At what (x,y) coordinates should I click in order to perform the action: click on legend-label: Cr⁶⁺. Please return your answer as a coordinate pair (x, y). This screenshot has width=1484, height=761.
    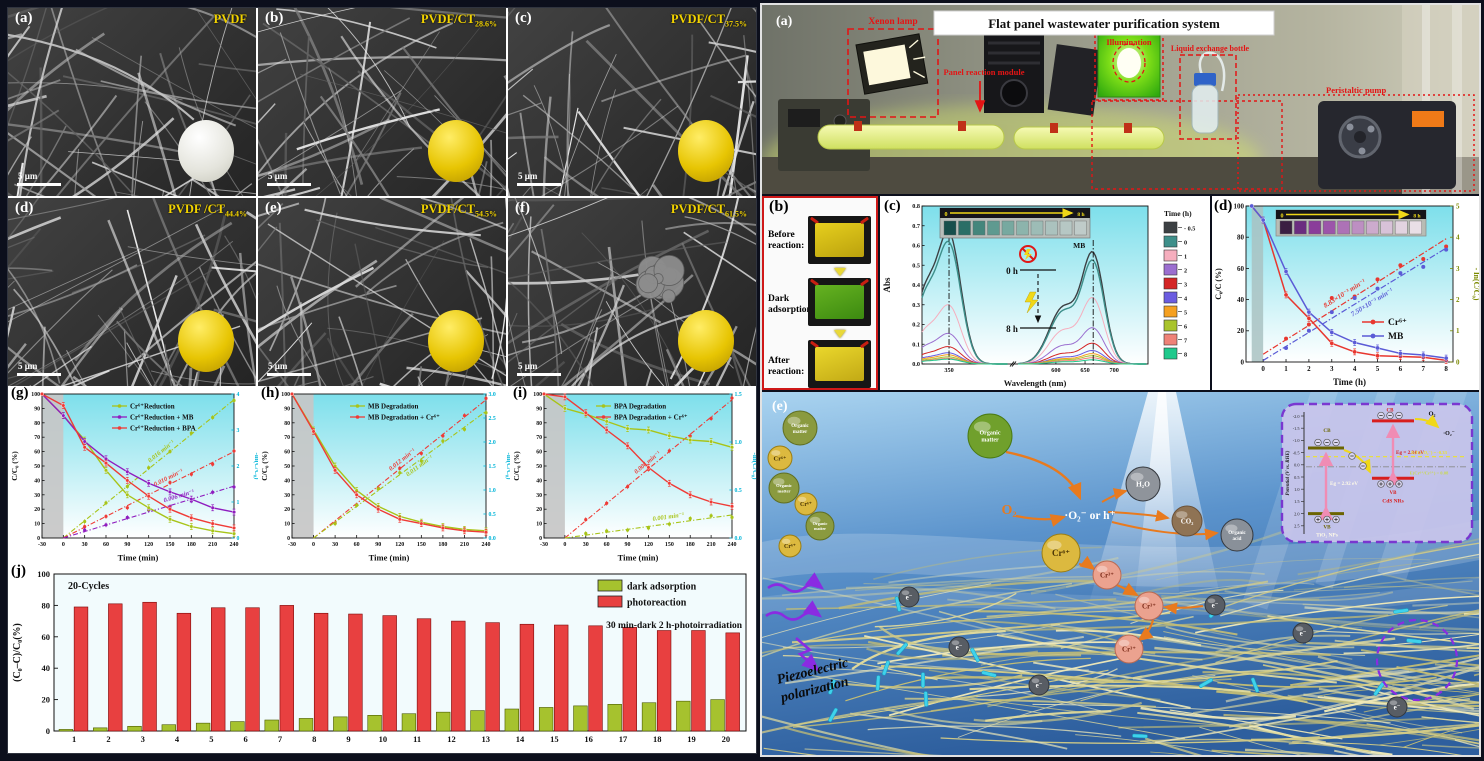
    Looking at the image, I should click on (1397, 323).